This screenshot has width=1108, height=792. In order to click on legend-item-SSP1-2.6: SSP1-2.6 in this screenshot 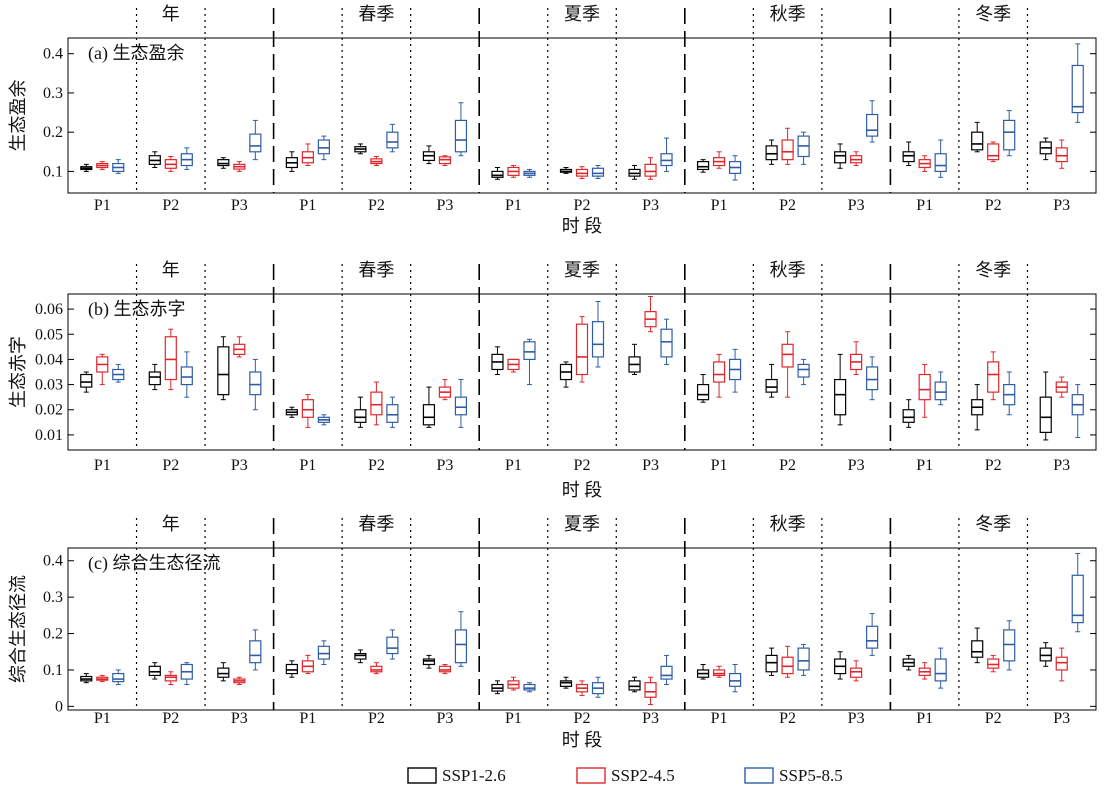, I will do `click(456, 775)`.